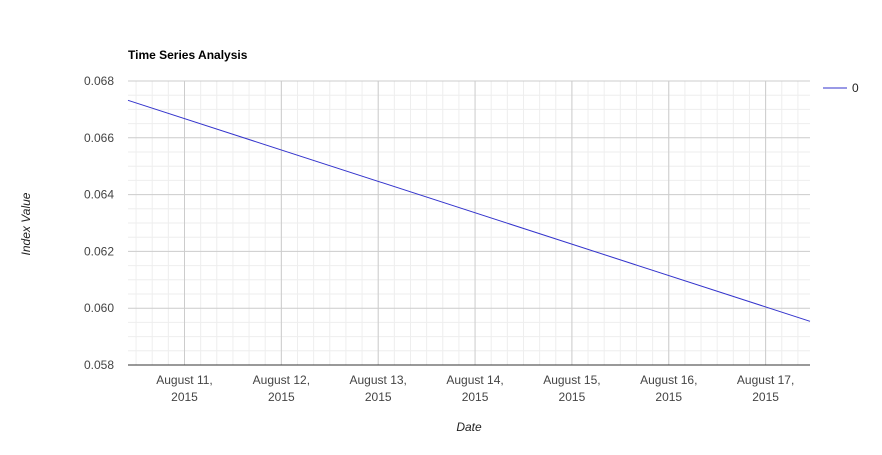 This screenshot has width=882, height=455. I want to click on y-axis-title: Index Value, so click(26, 223).